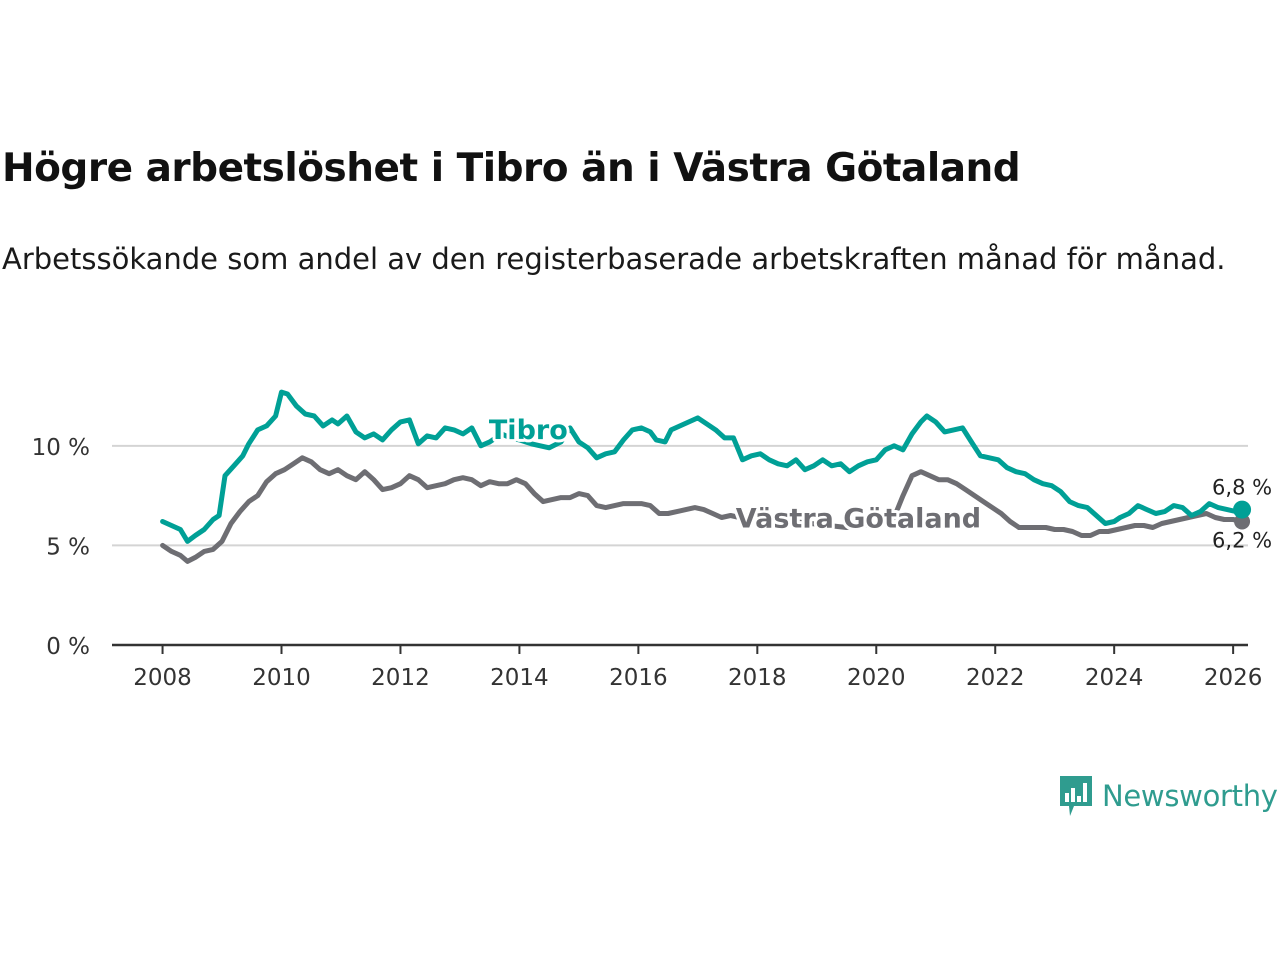  What do you see at coordinates (1233, 678) in the screenshot?
I see `x-tick-label: 2026` at bounding box center [1233, 678].